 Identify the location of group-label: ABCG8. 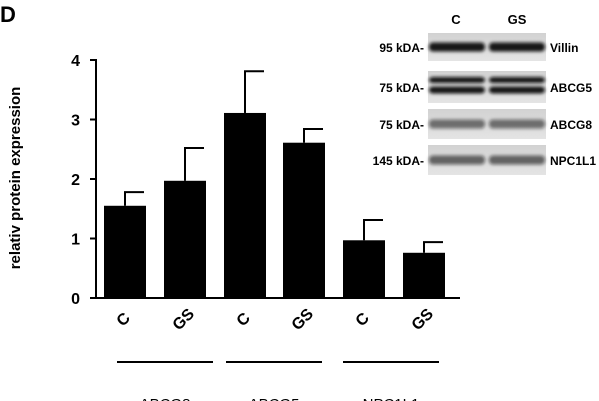
(165, 398).